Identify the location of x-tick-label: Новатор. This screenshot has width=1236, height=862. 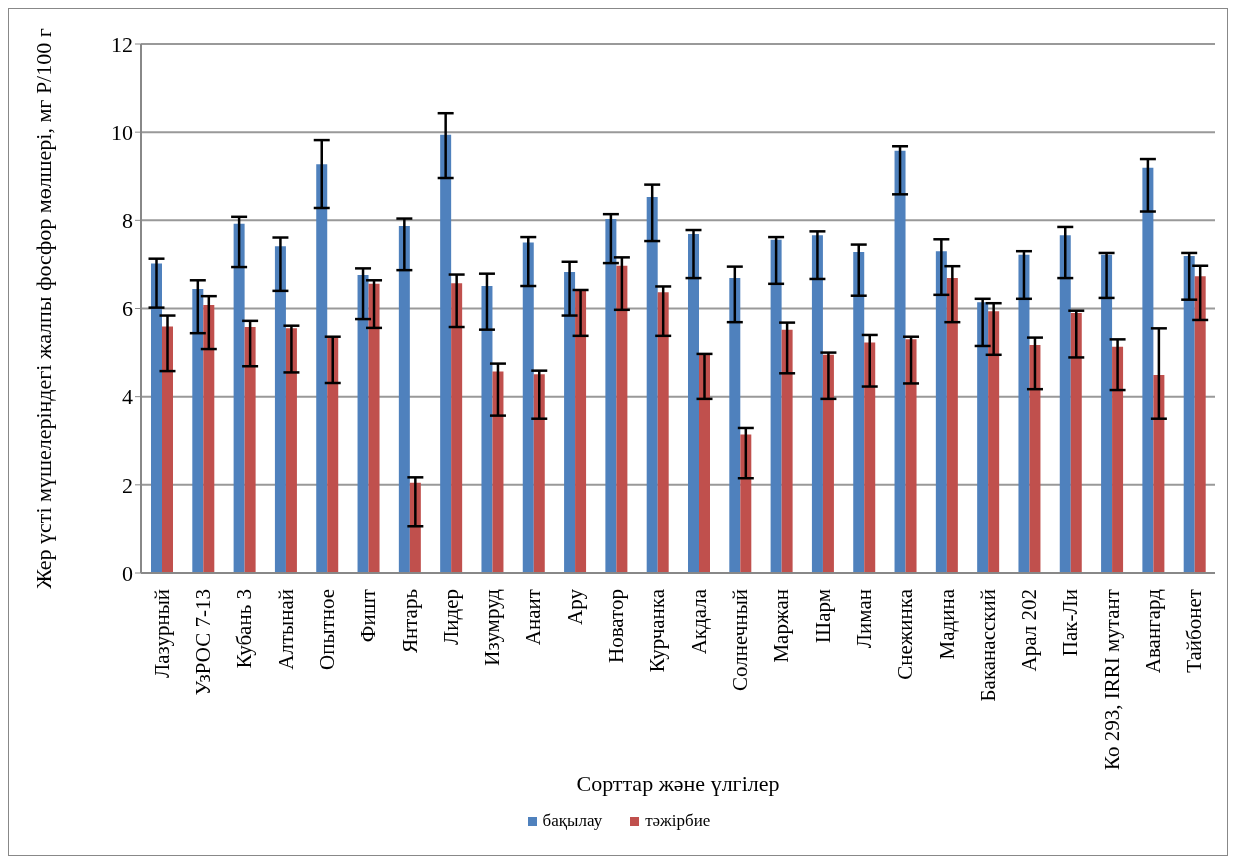
(616, 626).